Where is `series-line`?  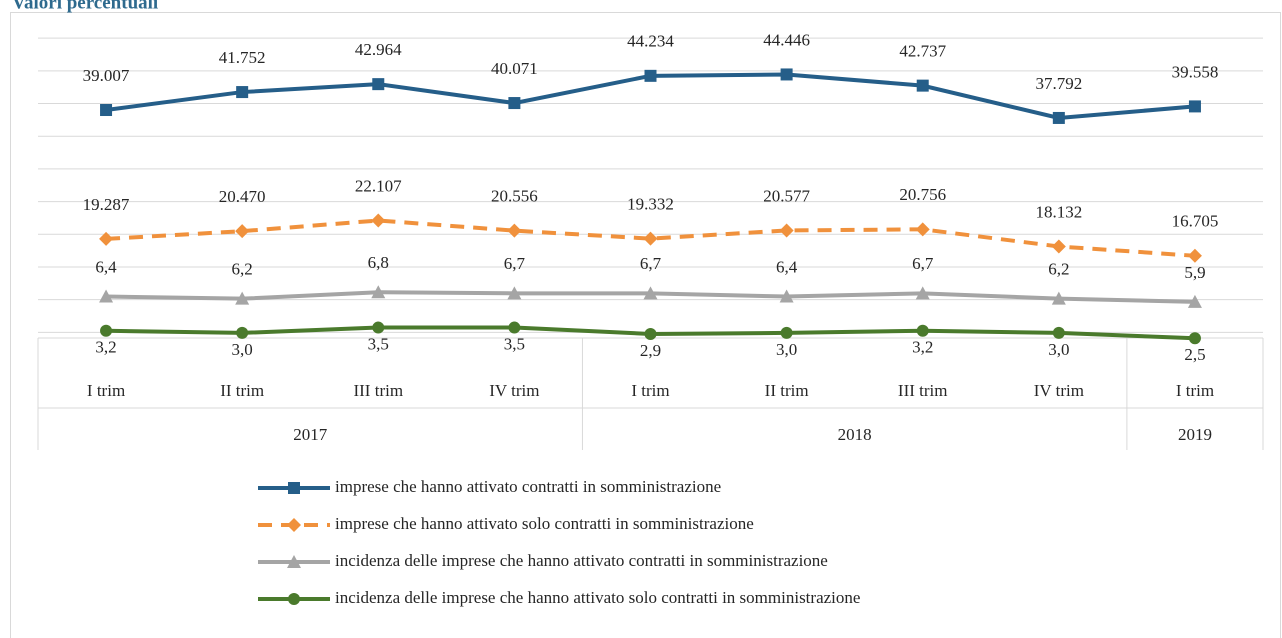 series-line is located at coordinates (650, 238).